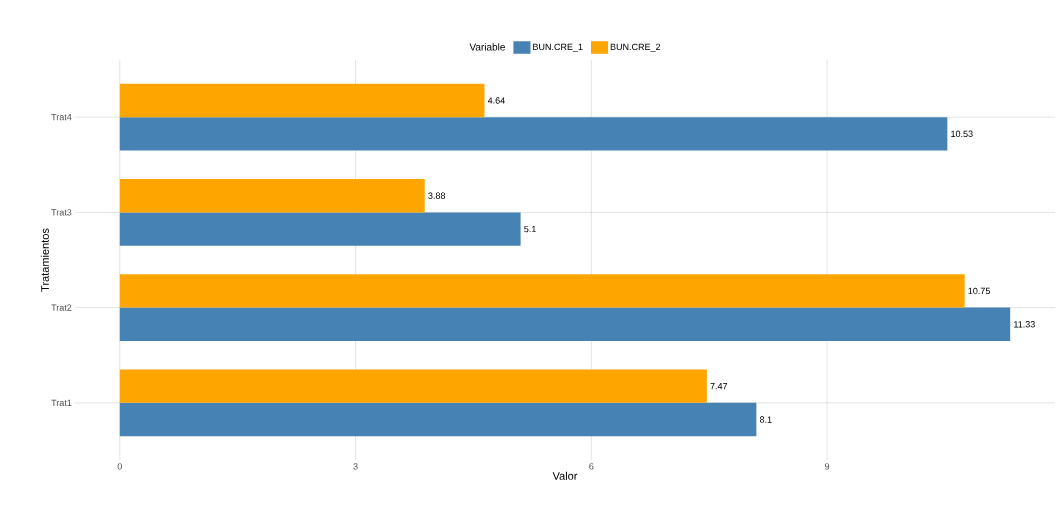 This screenshot has width=1057, height=507. What do you see at coordinates (765, 419) in the screenshot?
I see `data-label: 8.1` at bounding box center [765, 419].